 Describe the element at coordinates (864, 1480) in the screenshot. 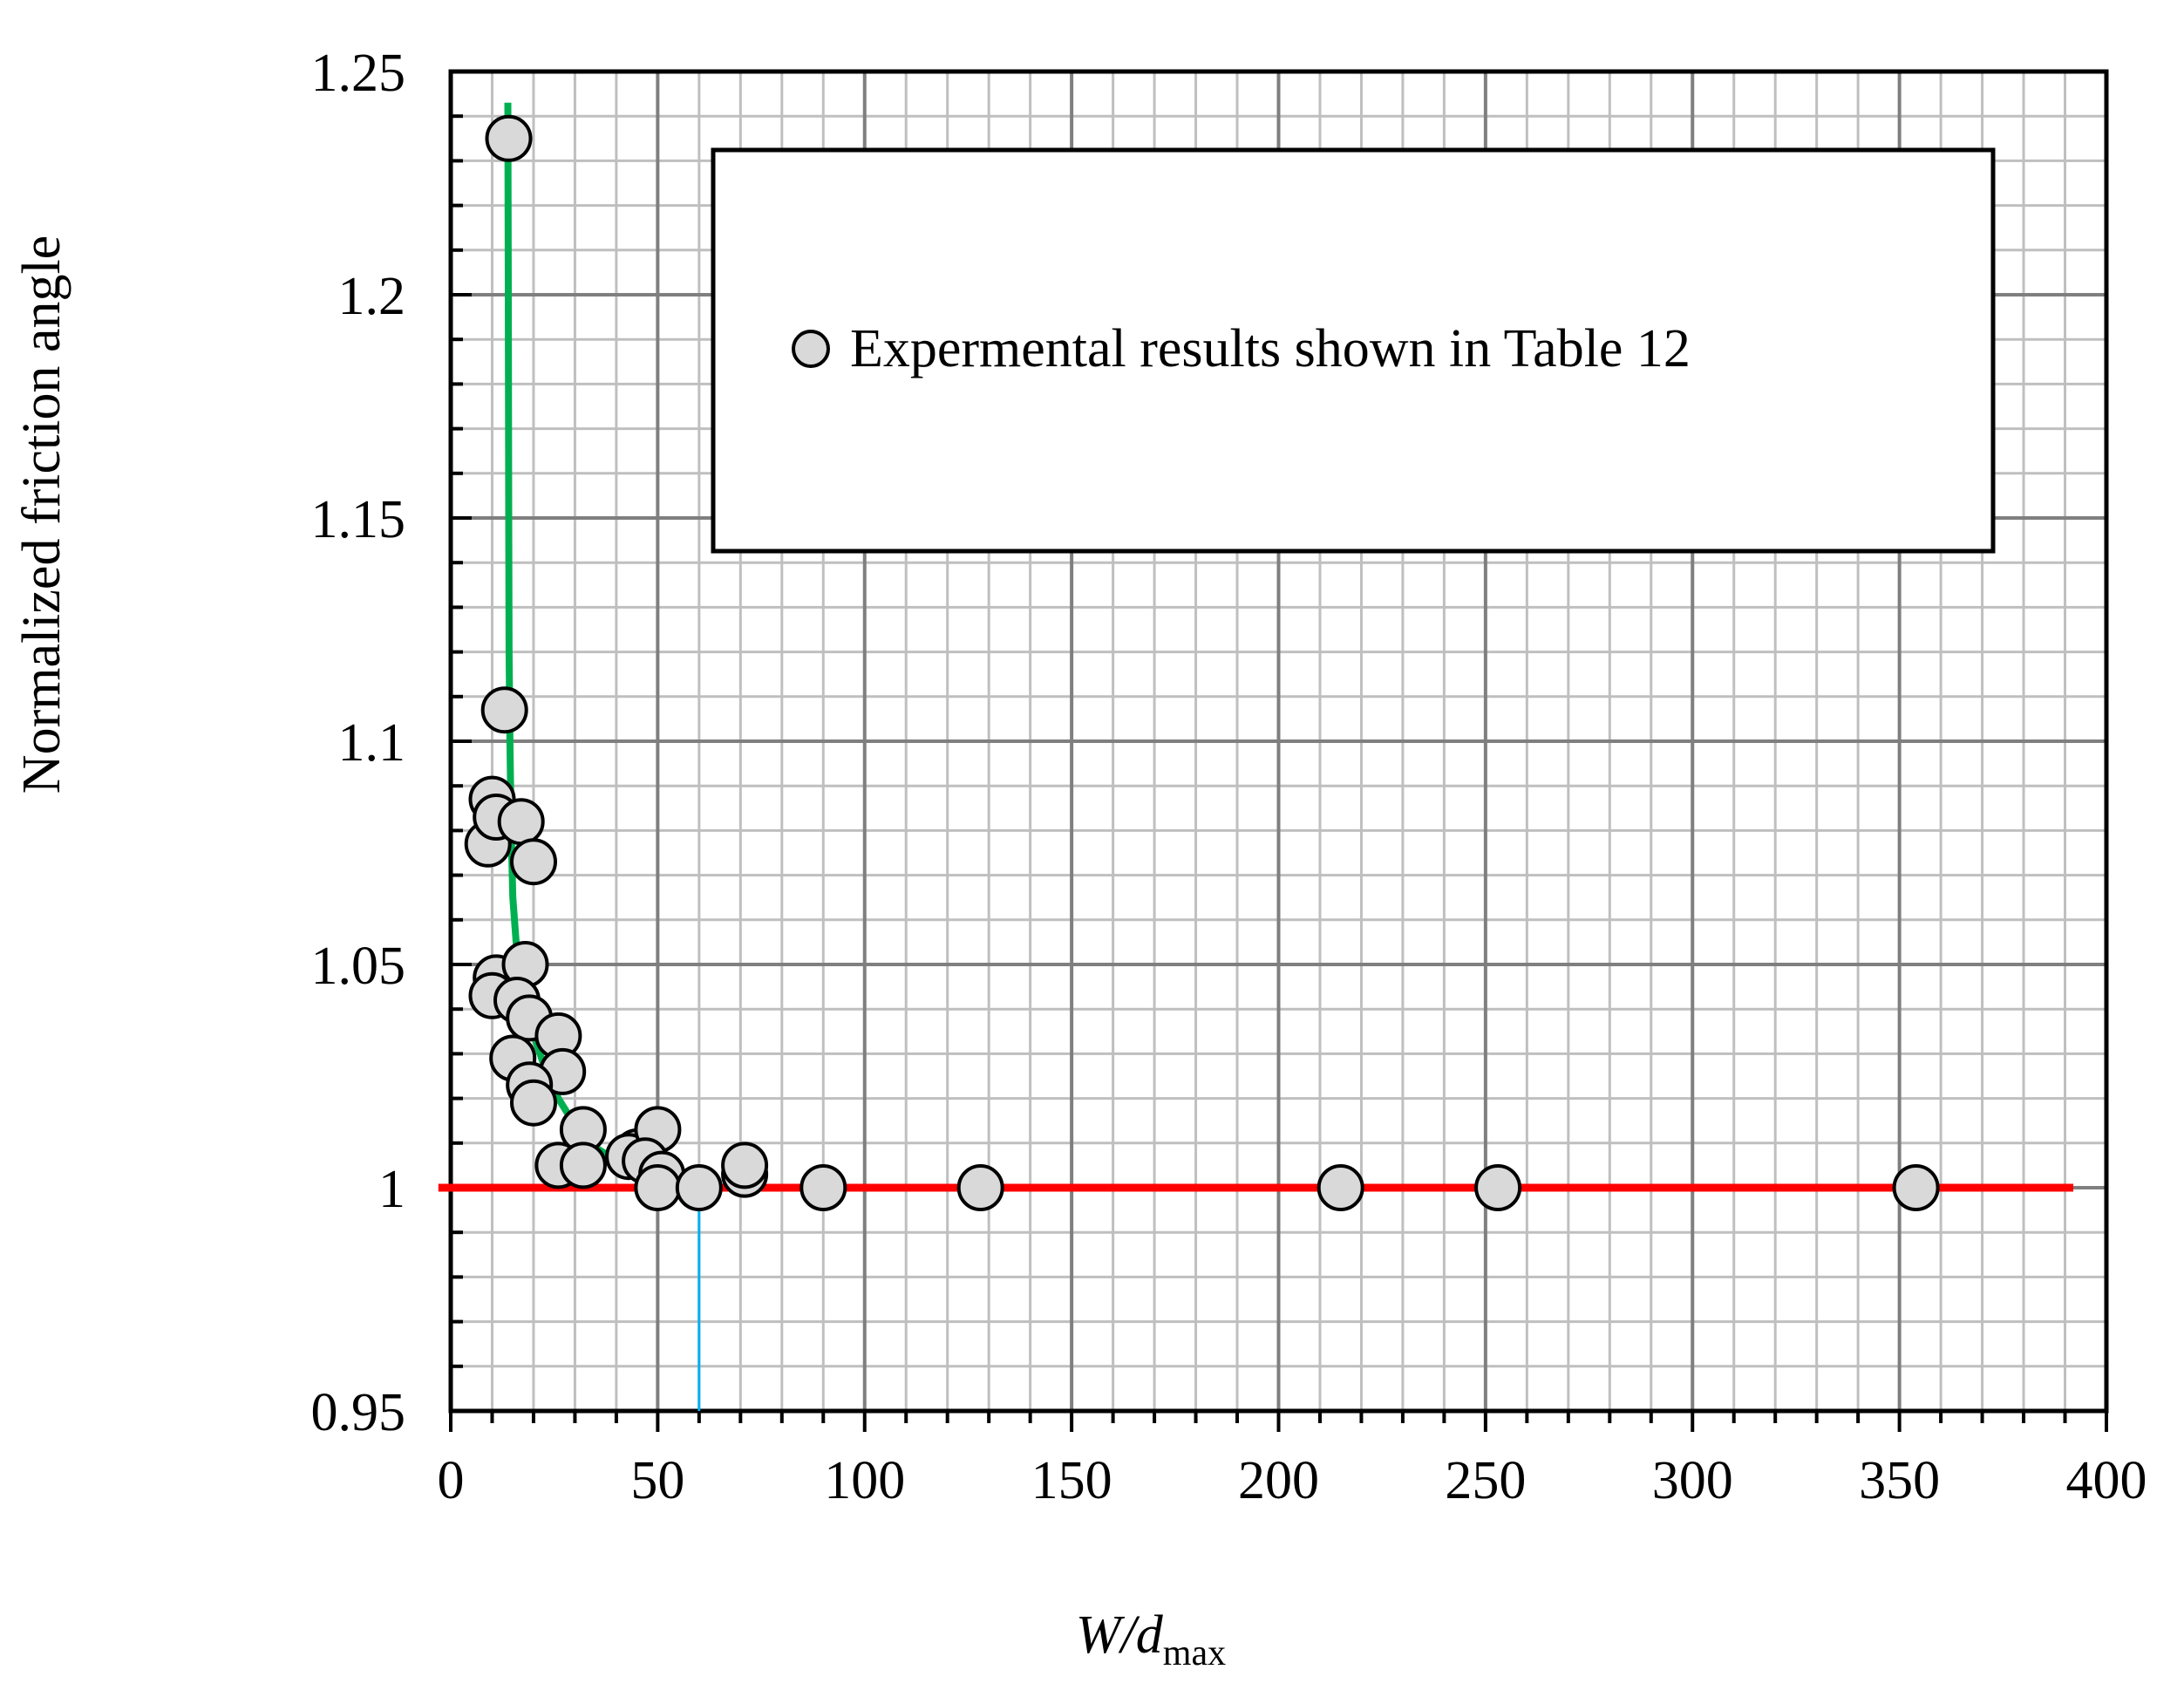

I see `x-tick-label: 100` at that location.